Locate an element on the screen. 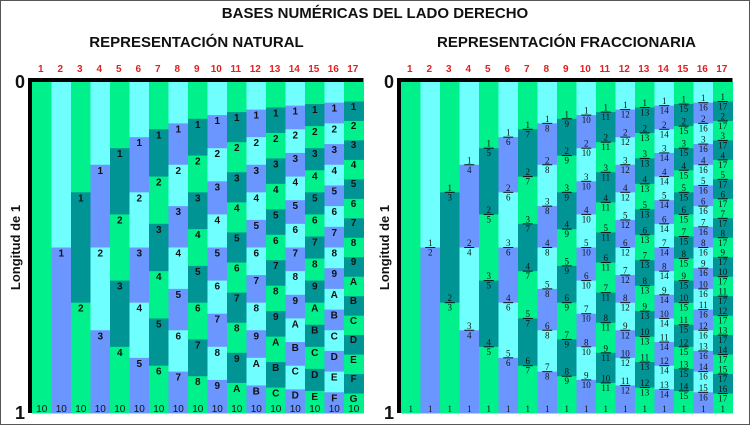 The height and width of the screenshot is (425, 750). fraction-numerator: 9 is located at coordinates (606, 348).